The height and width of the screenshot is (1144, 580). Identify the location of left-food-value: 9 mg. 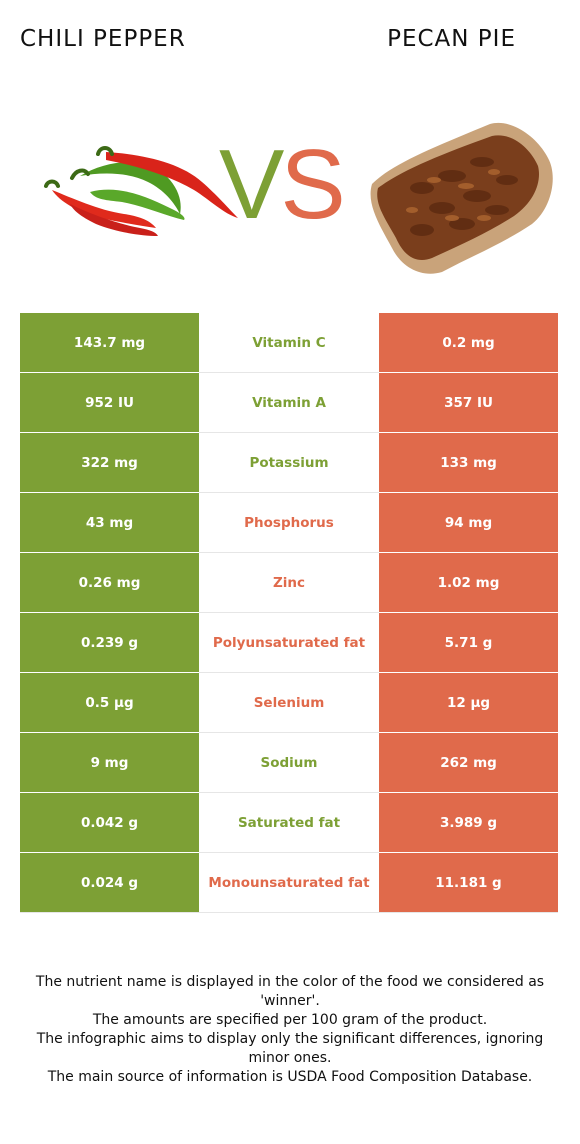
(109, 762).